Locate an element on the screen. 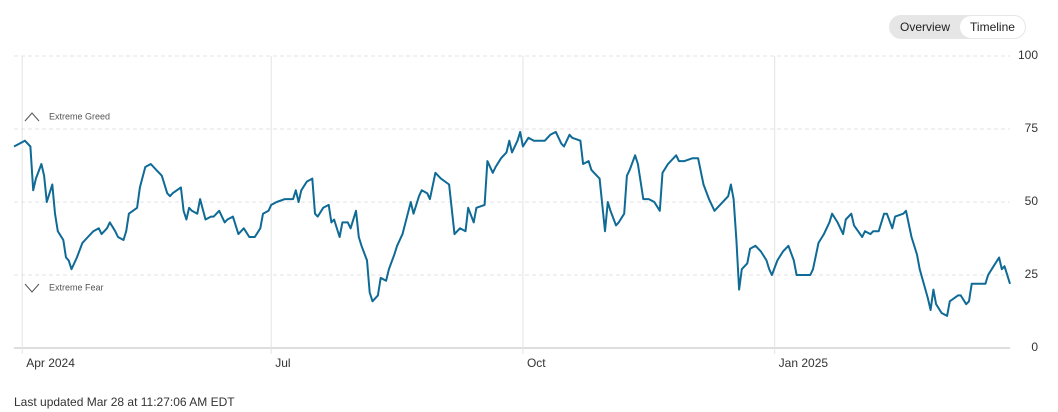  view-toggle: Overview Timeline is located at coordinates (957, 27).